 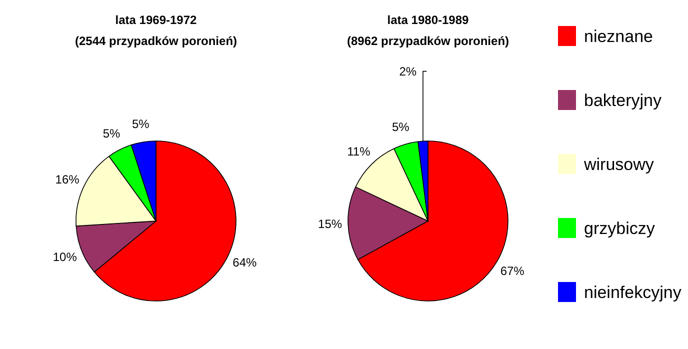 I want to click on legend-label: bakteryjny, so click(x=623, y=100).